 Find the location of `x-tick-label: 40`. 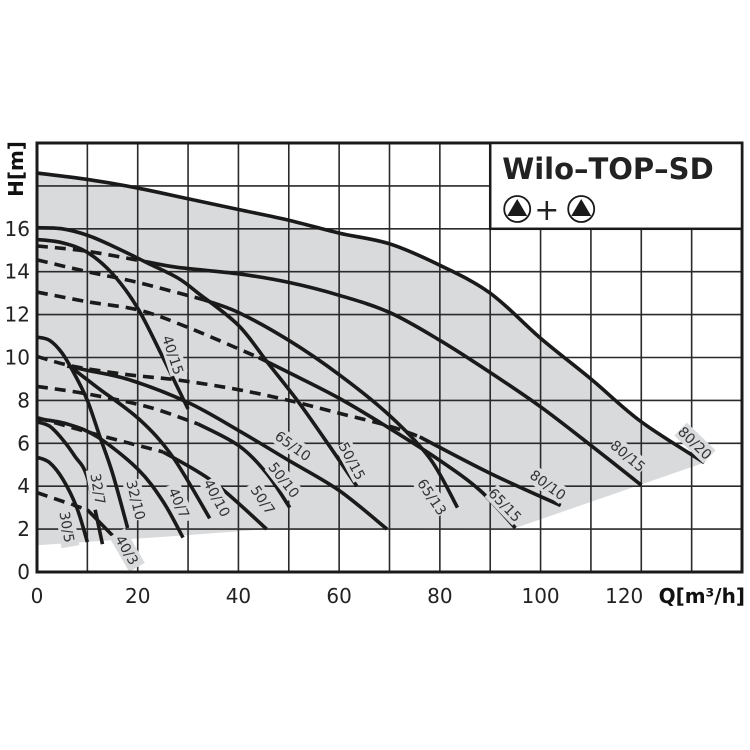

x-tick-label: 40 is located at coordinates (238, 596).